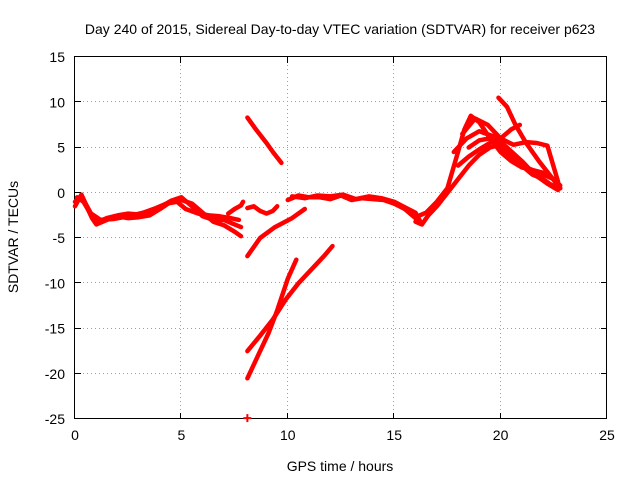 The height and width of the screenshot is (480, 640). What do you see at coordinates (501, 435) in the screenshot?
I see `x-tick-label: 20` at bounding box center [501, 435].